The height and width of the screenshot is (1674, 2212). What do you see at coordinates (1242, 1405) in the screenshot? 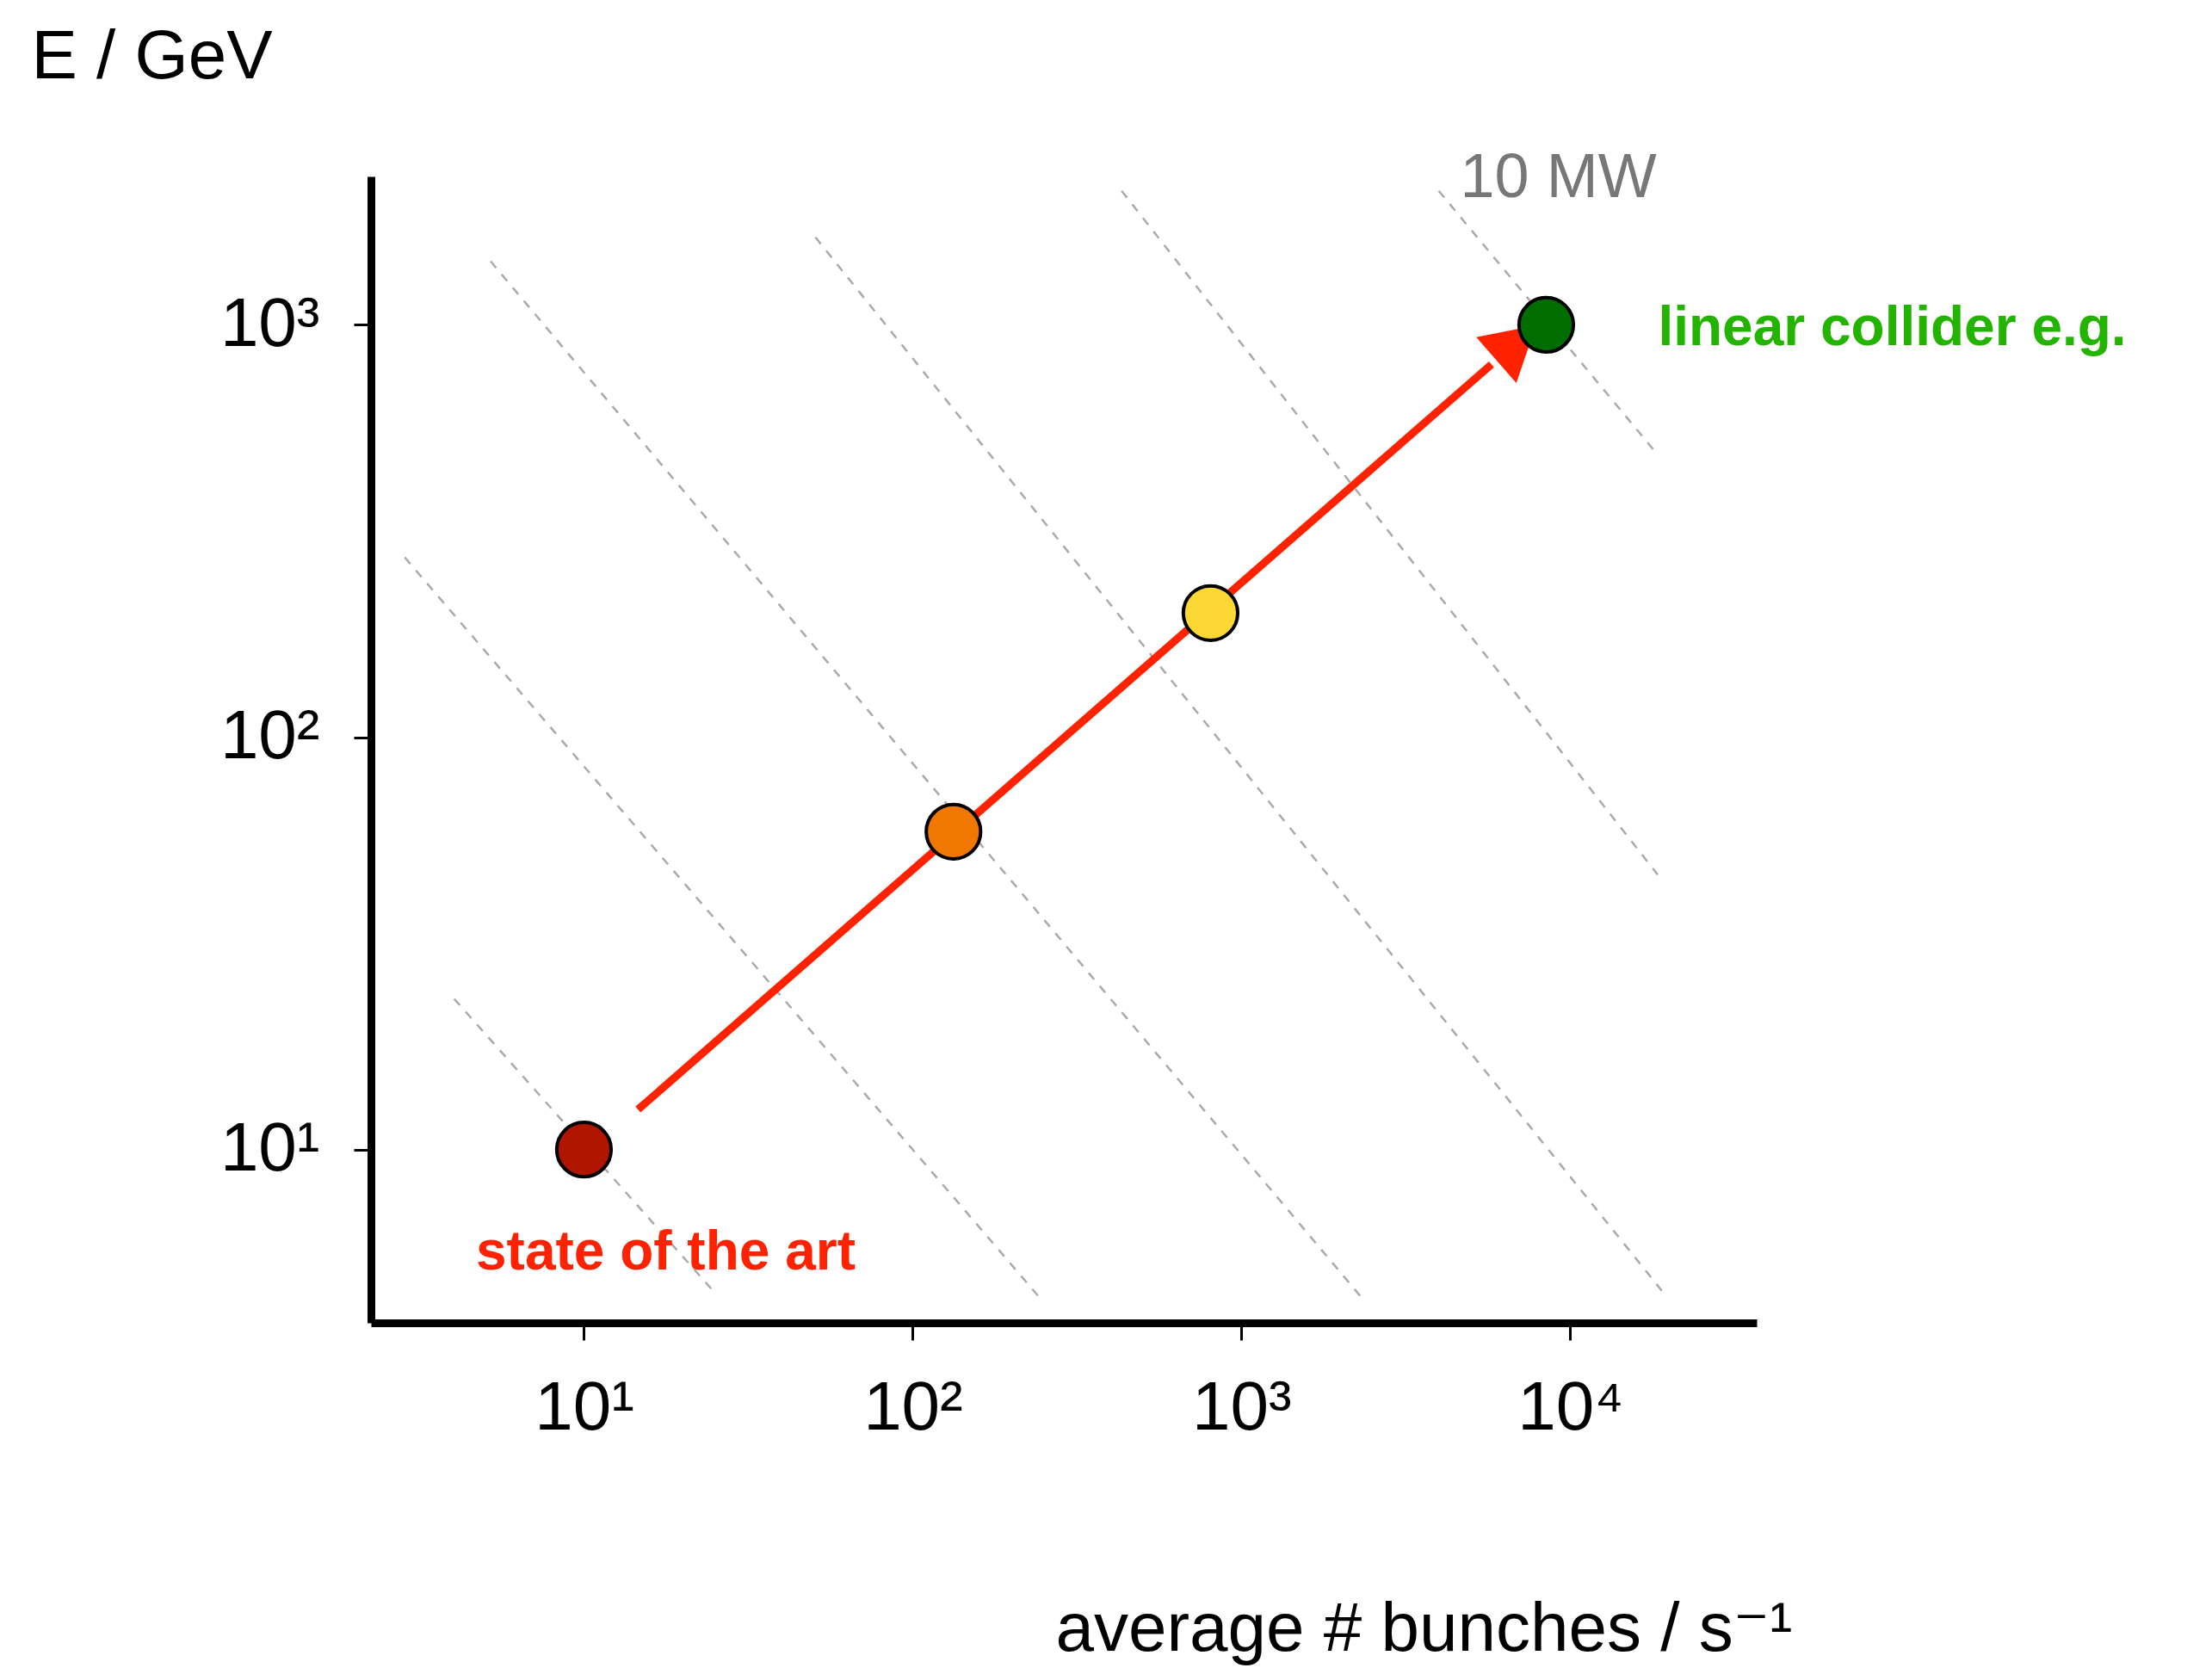
I see `x-tick-label: 10³` at bounding box center [1242, 1405].